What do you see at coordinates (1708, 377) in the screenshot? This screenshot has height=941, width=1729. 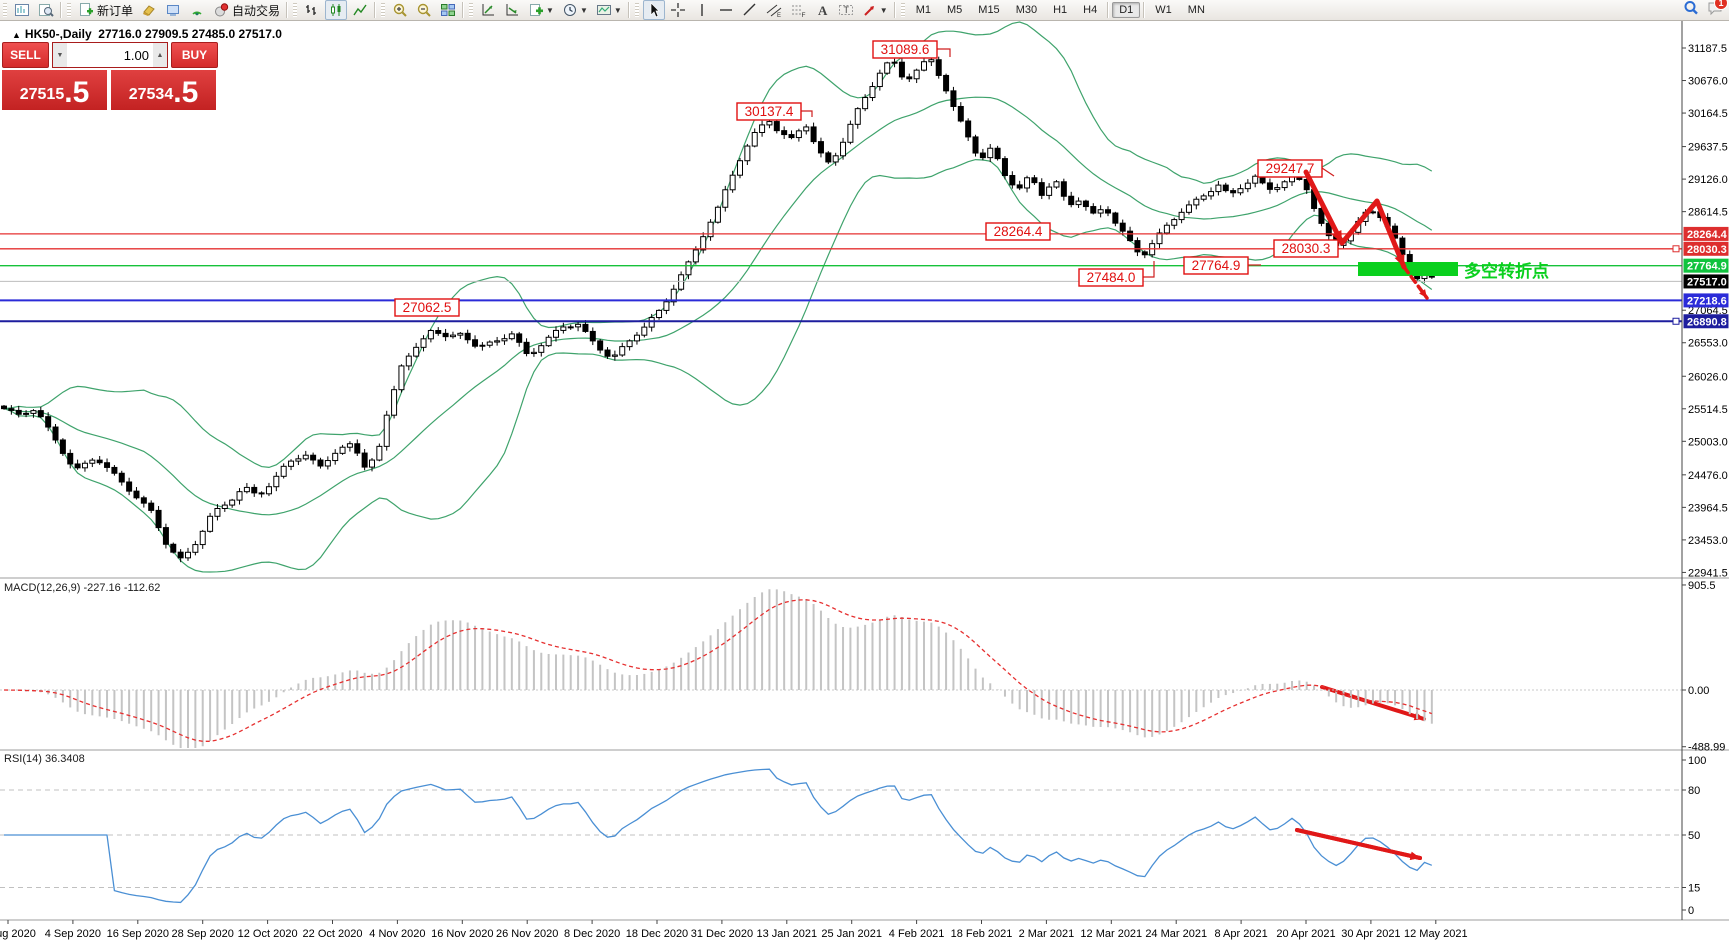 I see `svg-text: 26026.0` at bounding box center [1708, 377].